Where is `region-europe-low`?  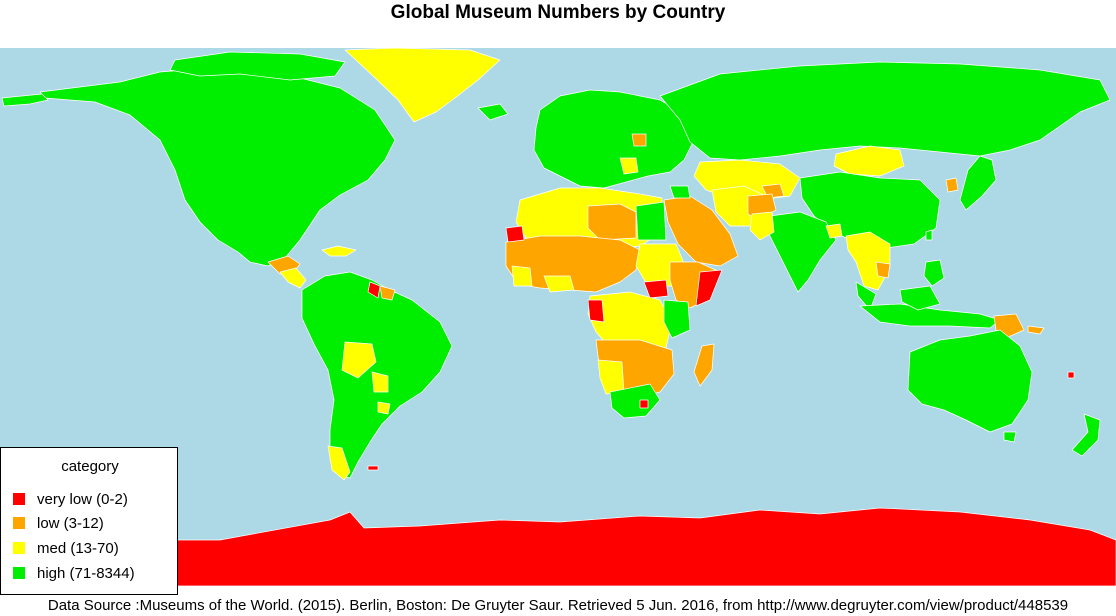
region-europe-low is located at coordinates (639, 140).